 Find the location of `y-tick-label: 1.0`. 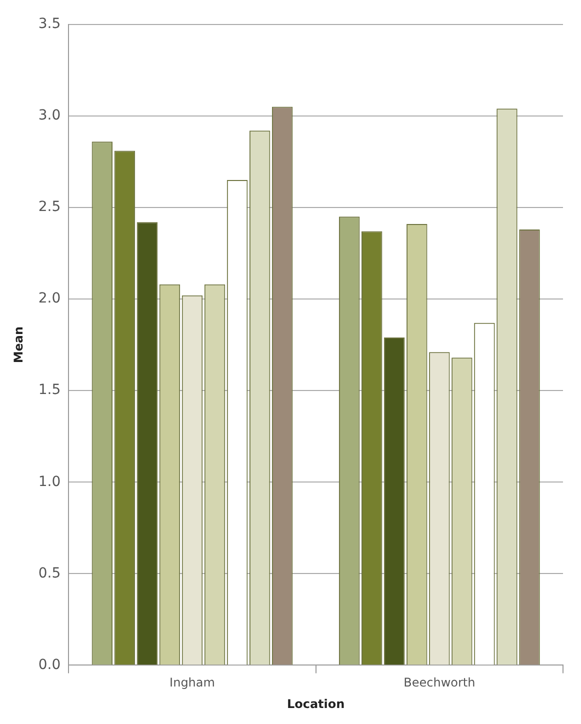

y-tick-label: 1.0 is located at coordinates (49, 482).